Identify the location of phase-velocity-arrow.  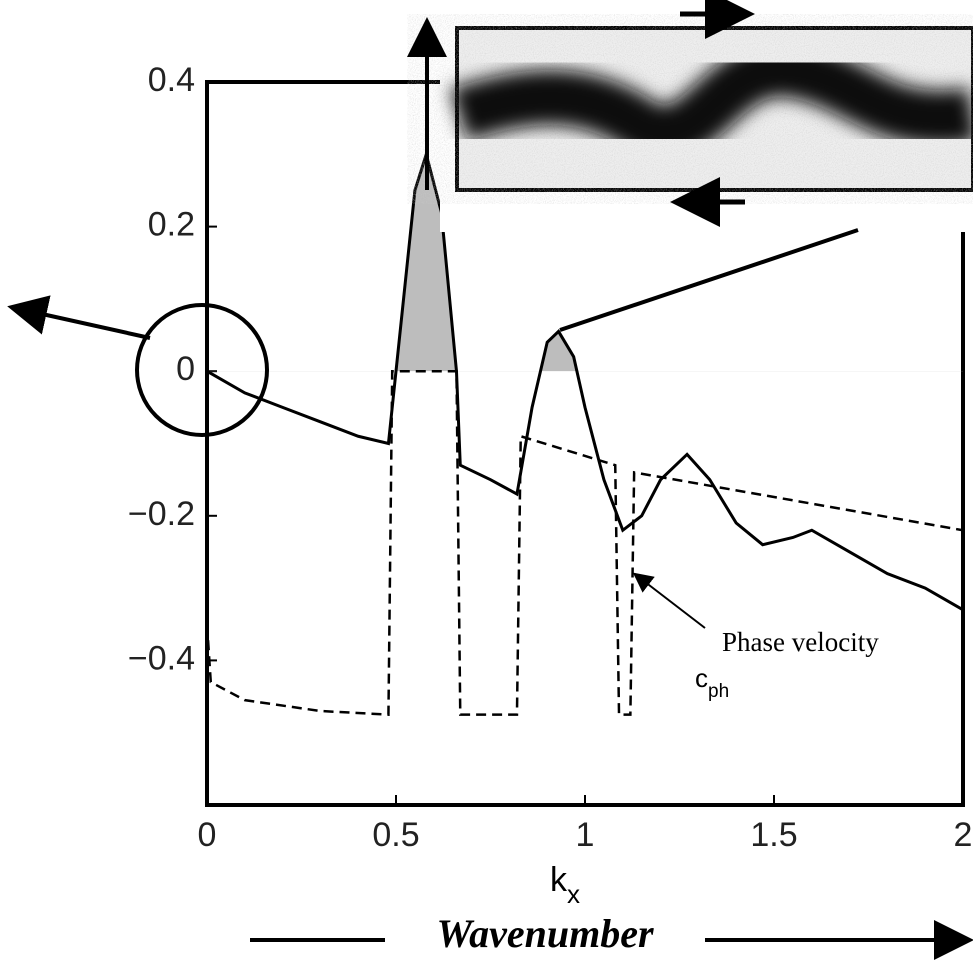
(669, 600).